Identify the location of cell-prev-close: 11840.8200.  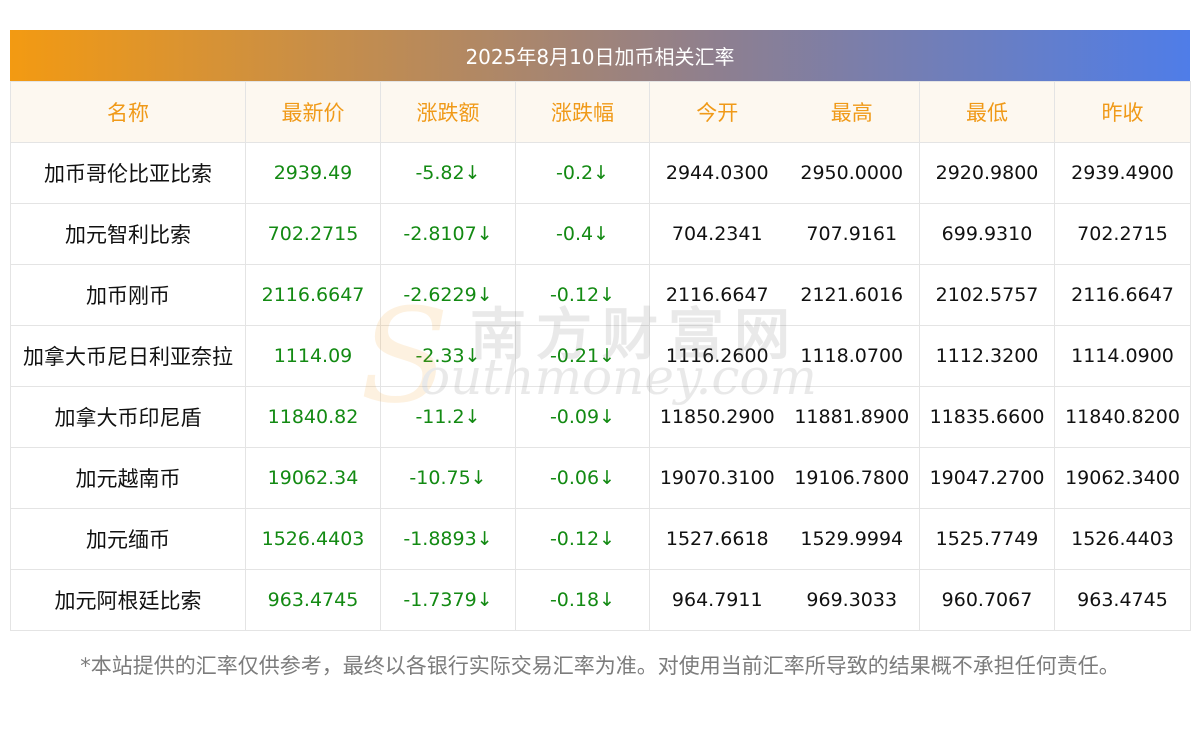
(1122, 417).